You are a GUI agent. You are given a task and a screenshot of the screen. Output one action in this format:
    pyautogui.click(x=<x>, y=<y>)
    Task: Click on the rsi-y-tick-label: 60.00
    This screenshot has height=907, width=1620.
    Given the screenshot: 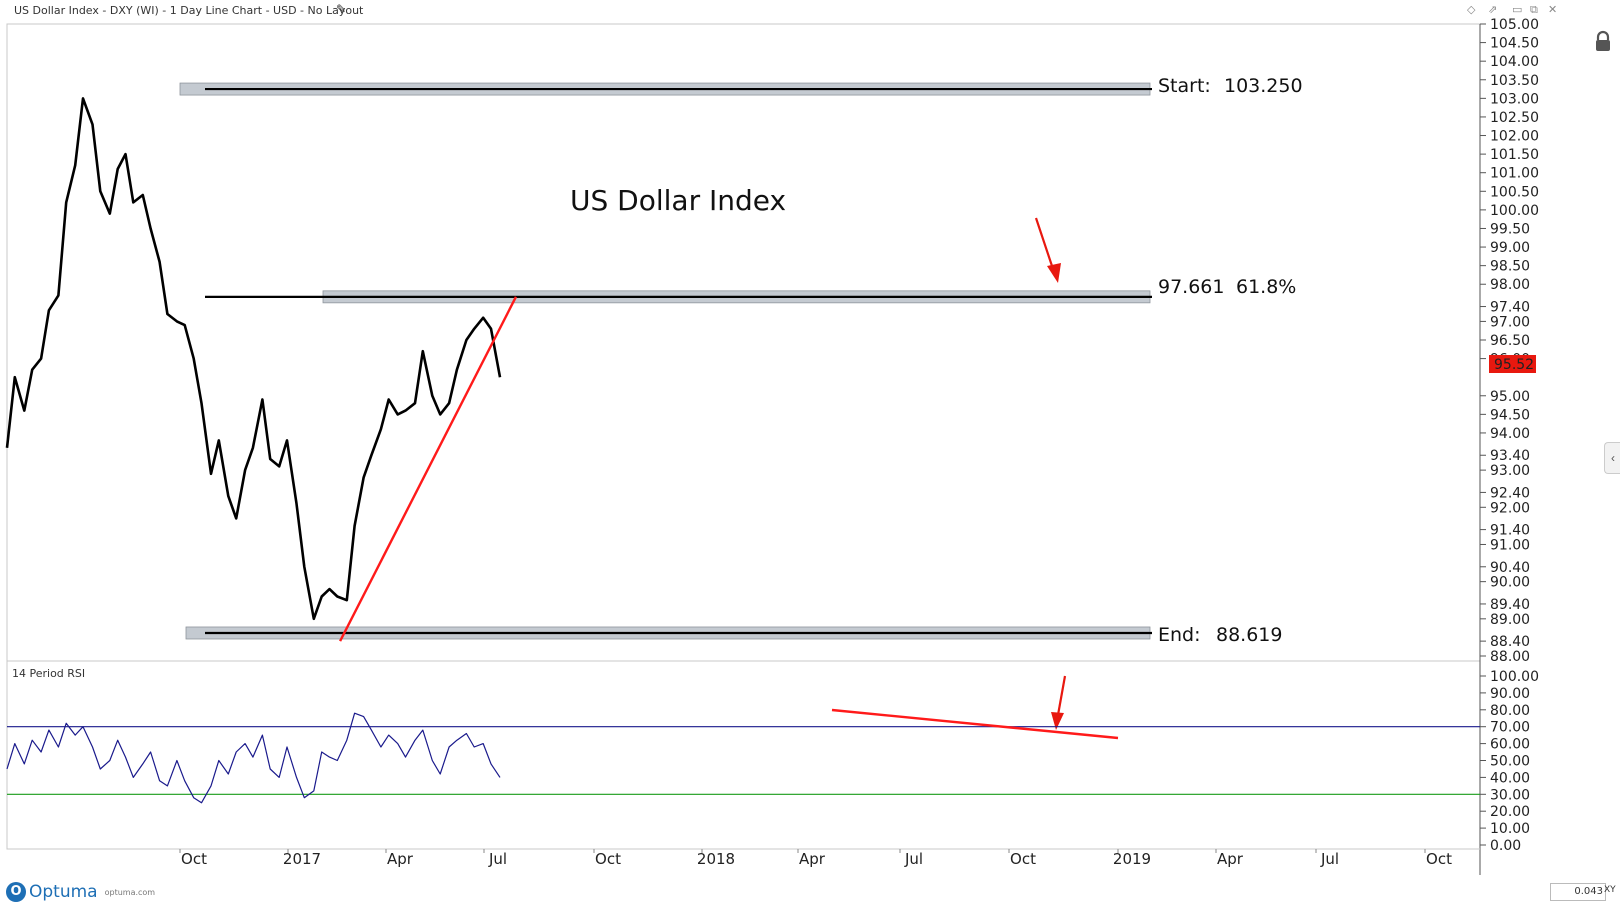 What is the action you would take?
    pyautogui.click(x=1510, y=745)
    